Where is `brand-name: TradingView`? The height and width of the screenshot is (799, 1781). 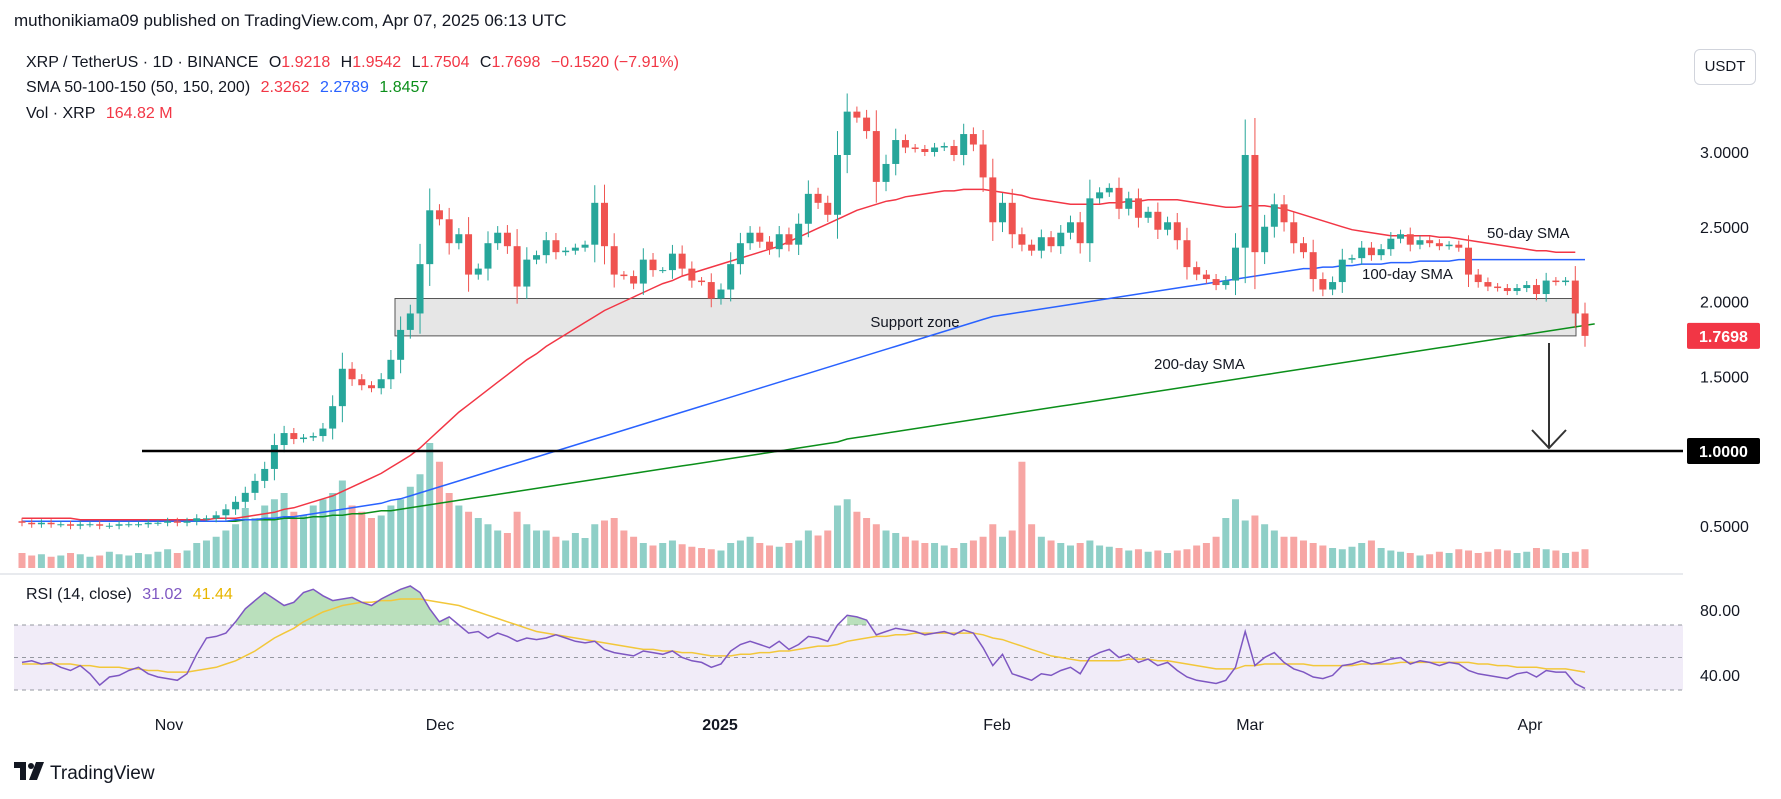
brand-name: TradingView is located at coordinates (102, 773).